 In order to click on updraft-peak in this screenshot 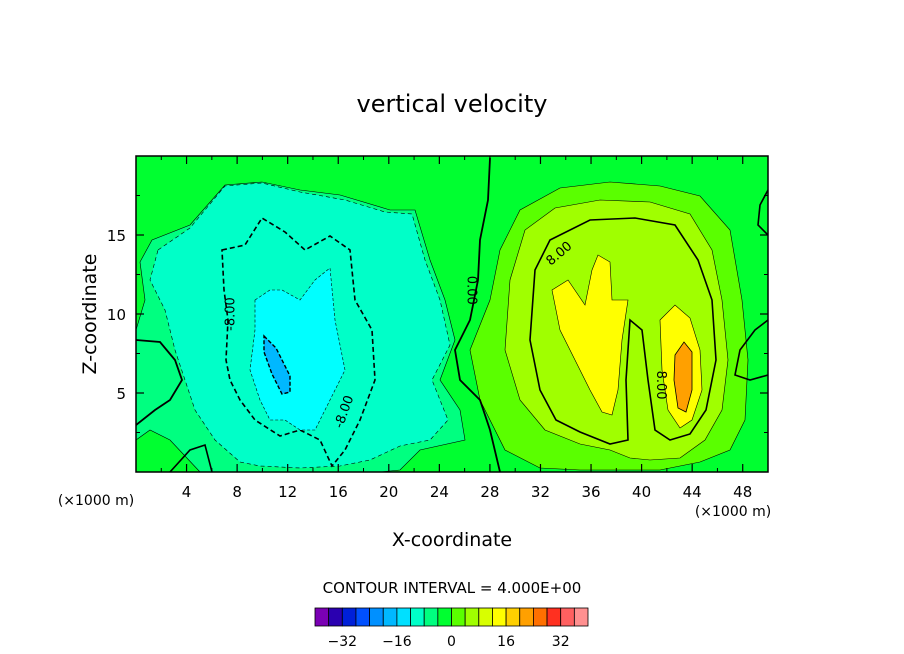, I will do `click(683, 377)`.